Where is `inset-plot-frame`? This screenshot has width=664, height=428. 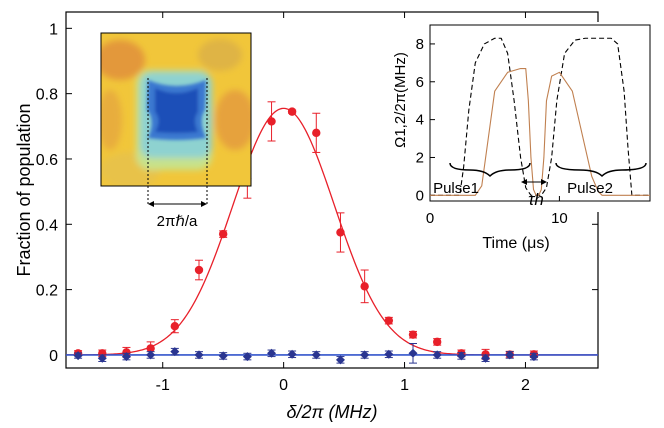
inset-plot-frame is located at coordinates (540, 113).